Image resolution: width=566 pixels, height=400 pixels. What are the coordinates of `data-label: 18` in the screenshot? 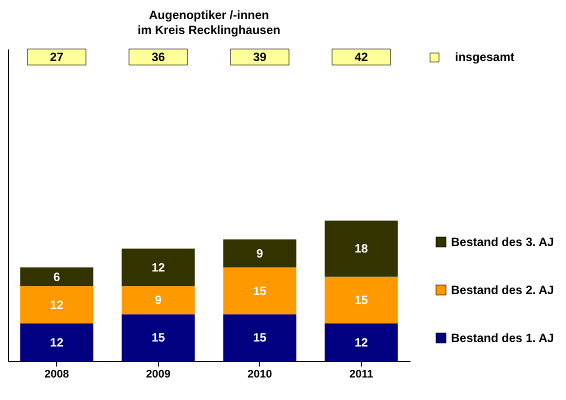 It's located at (361, 249).